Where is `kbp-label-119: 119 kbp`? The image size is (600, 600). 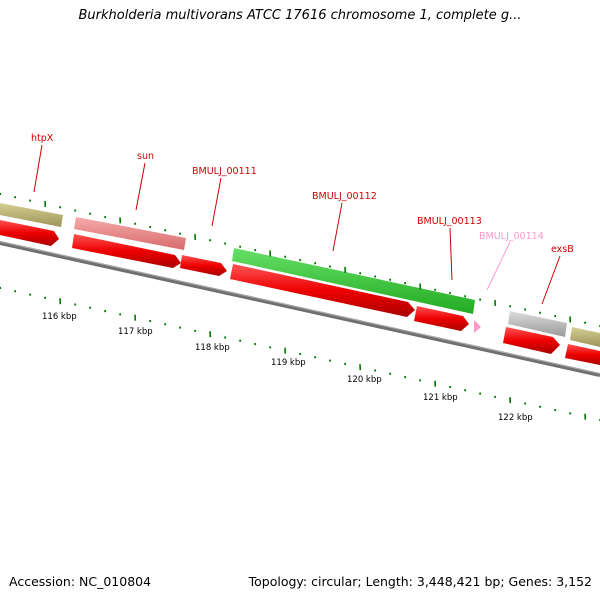
kbp-label-119: 119 kbp is located at coordinates (288, 363).